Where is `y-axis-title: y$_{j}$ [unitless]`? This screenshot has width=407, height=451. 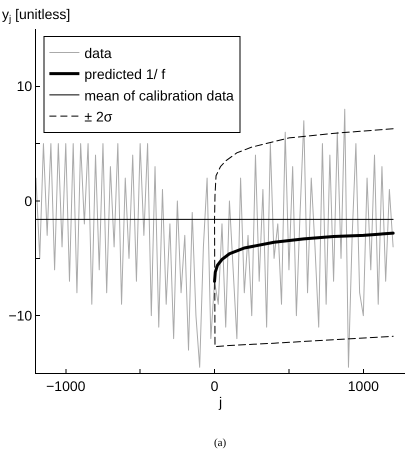 y-axis-title: y$_{j}$ [unitless] is located at coordinates (36, 15).